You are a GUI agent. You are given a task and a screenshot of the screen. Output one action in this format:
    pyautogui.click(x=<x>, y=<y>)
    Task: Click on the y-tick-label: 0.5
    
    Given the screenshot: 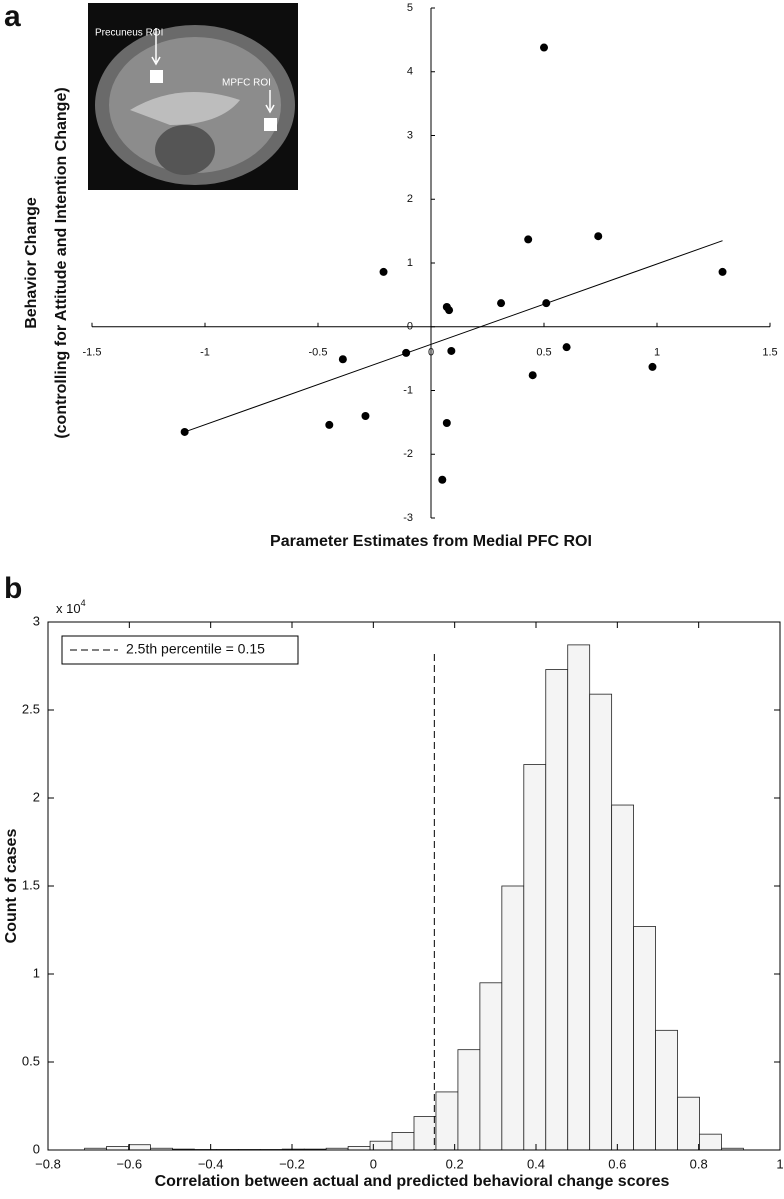 What is the action you would take?
    pyautogui.click(x=31, y=1060)
    